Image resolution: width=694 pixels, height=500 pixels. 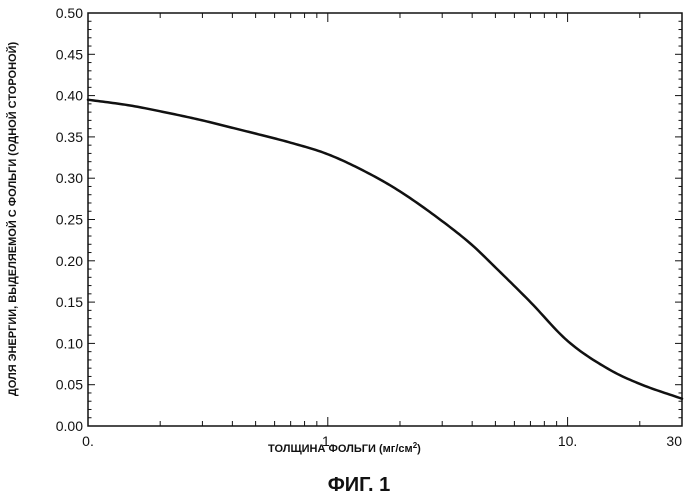 What do you see at coordinates (69, 220) in the screenshot?
I see `y-tick-label: 0.25` at bounding box center [69, 220].